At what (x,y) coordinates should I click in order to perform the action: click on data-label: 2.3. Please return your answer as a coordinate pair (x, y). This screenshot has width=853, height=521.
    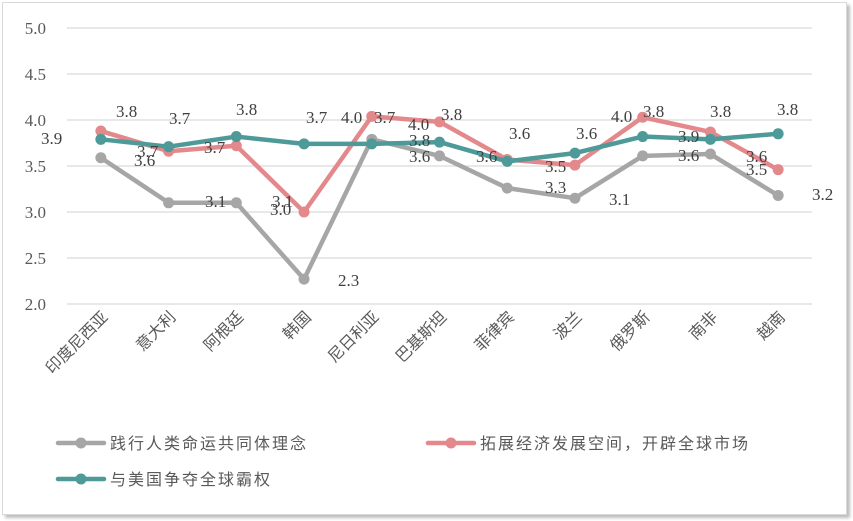
    Looking at the image, I should click on (348, 280).